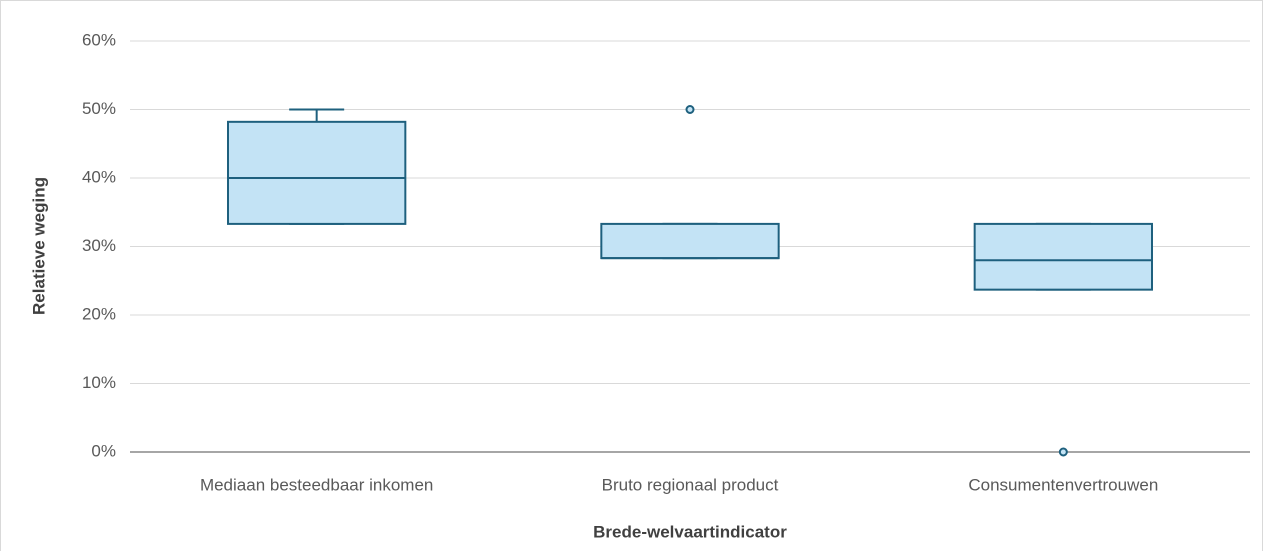 The image size is (1269, 551). I want to click on y-tick-label: 20%, so click(99, 313).